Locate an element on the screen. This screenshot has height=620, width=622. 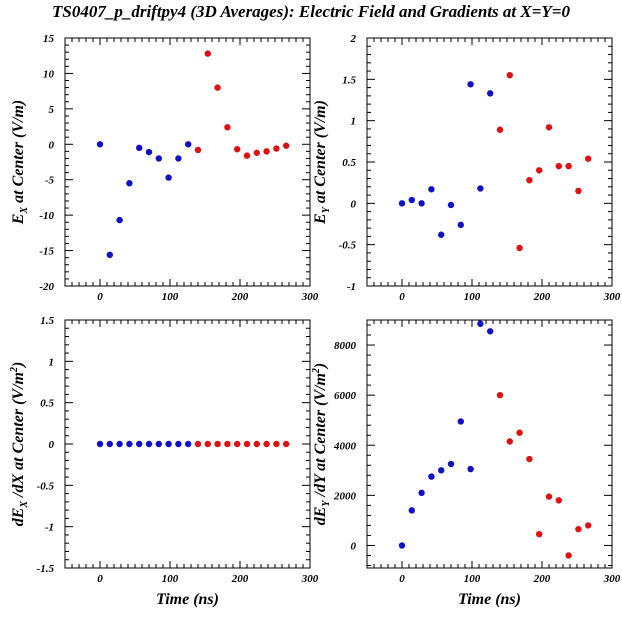
y-tick-label: 2000 is located at coordinates (345, 496).